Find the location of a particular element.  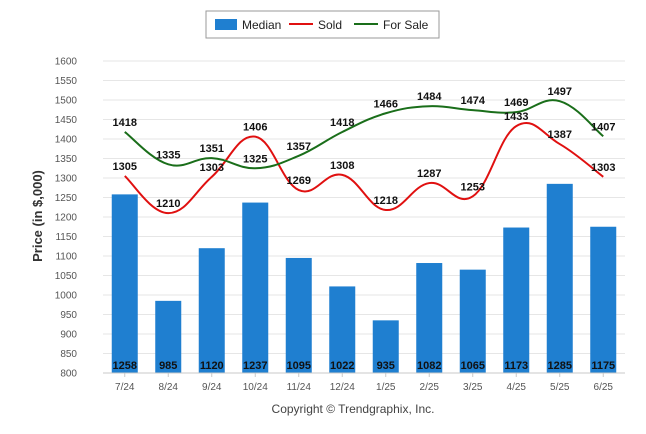

y-tick-label-1600: 1600 is located at coordinates (66, 62).